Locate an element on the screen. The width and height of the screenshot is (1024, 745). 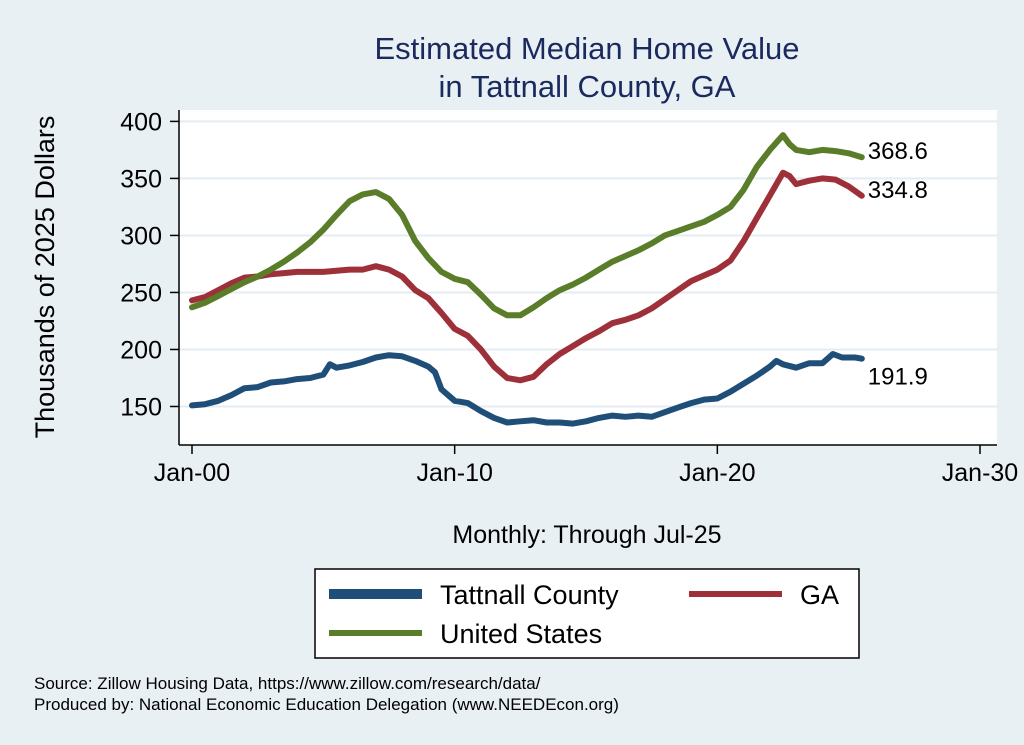
series-line-tattnall-county is located at coordinates (527, 389).